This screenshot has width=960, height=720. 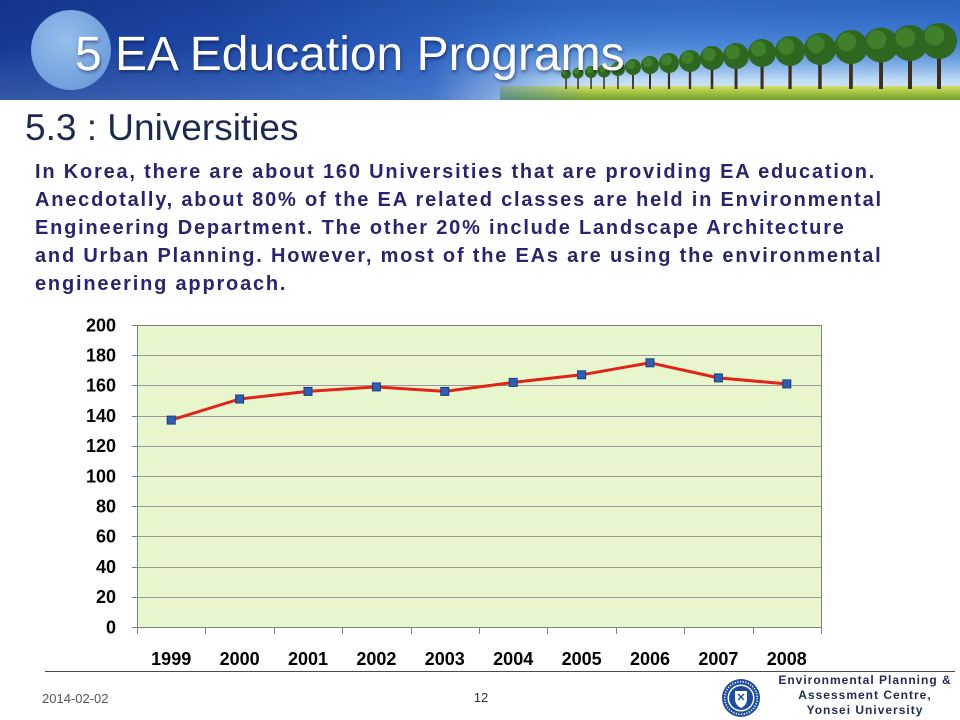 What do you see at coordinates (500, 671) in the screenshot?
I see `footer-divider` at bounding box center [500, 671].